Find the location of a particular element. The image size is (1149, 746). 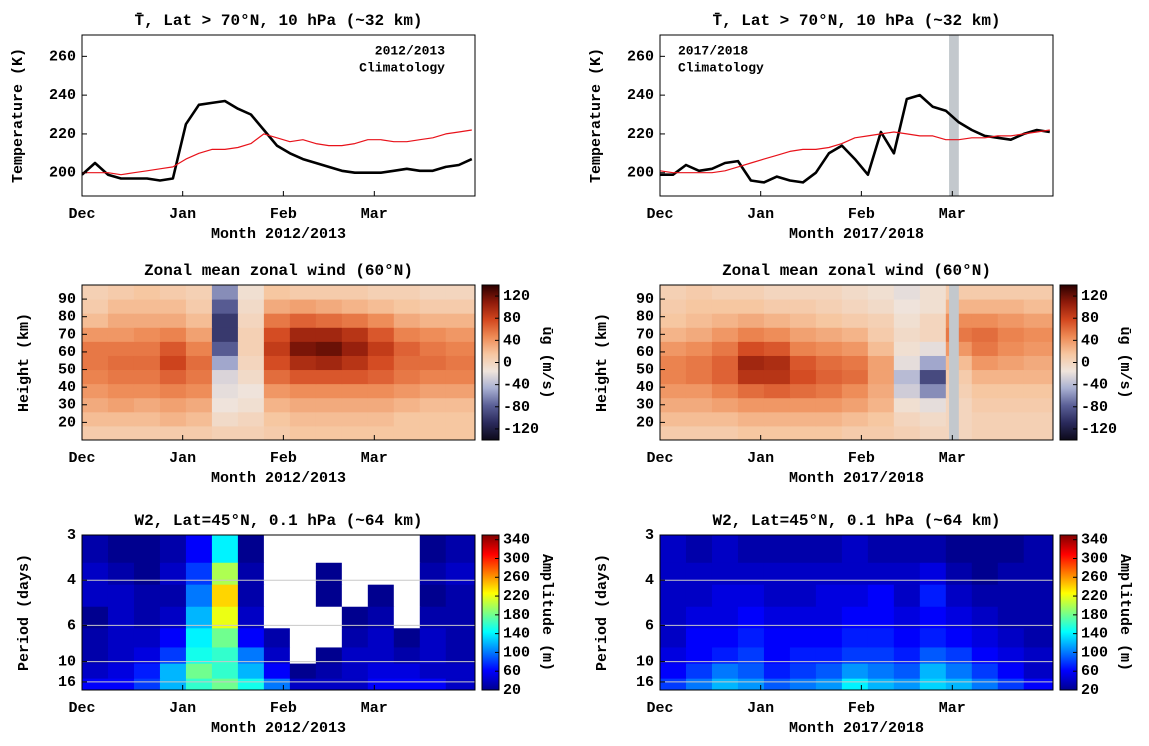

x-axis-label: Month 2012/2013 is located at coordinates (278, 234).